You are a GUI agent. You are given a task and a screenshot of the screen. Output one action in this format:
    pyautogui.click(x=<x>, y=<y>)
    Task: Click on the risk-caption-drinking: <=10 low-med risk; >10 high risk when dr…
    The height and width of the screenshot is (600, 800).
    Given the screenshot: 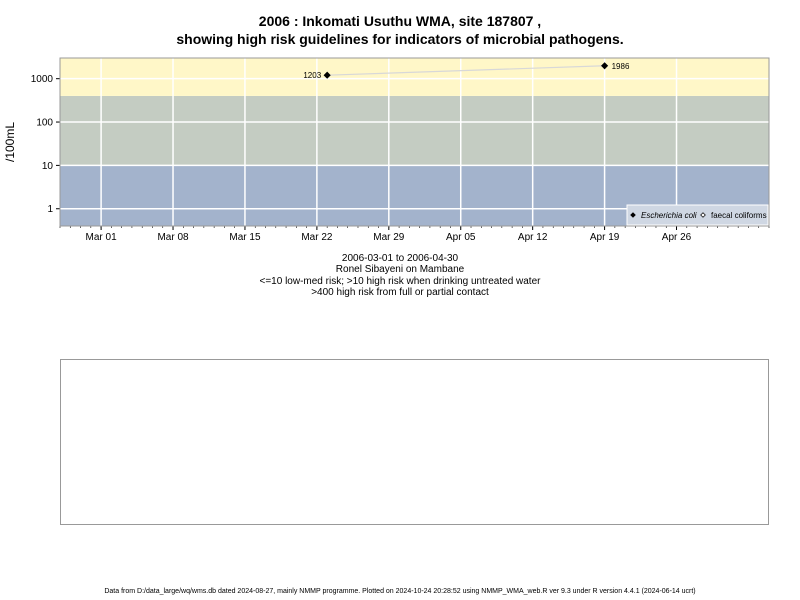 What is the action you would take?
    pyautogui.click(x=400, y=281)
    